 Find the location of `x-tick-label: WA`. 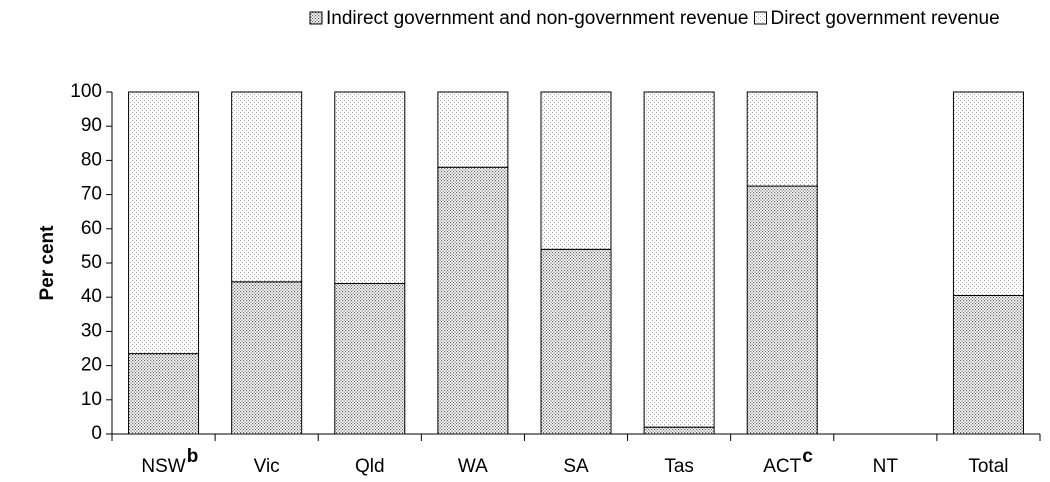

x-tick-label: WA is located at coordinates (473, 466).